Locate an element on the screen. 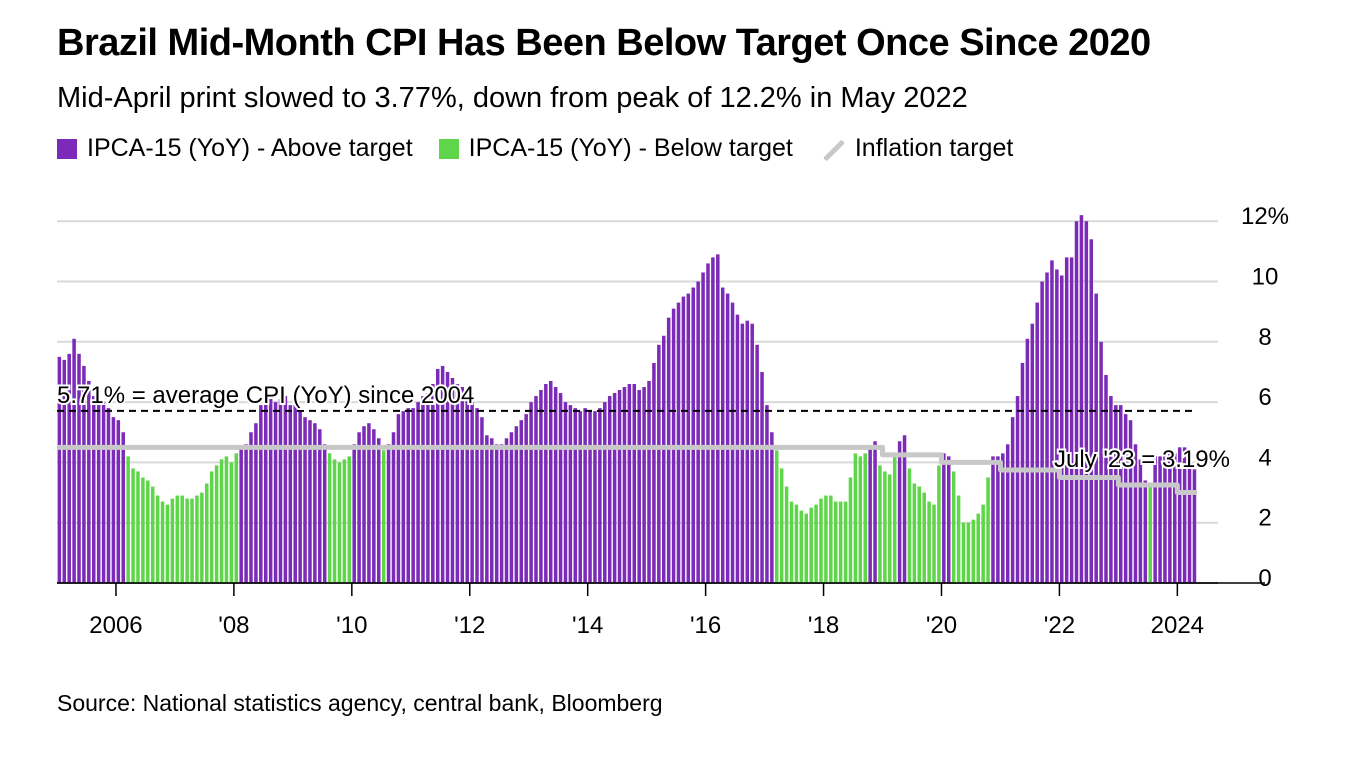  y-tick-label-4: 4 is located at coordinates (1264, 457).